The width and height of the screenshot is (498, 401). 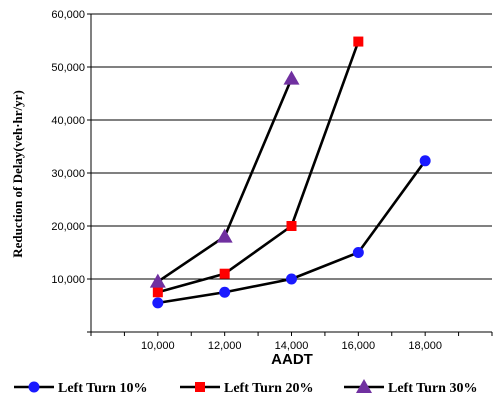 What do you see at coordinates (68, 15) in the screenshot?
I see `y-tick-label: 60,000` at bounding box center [68, 15].